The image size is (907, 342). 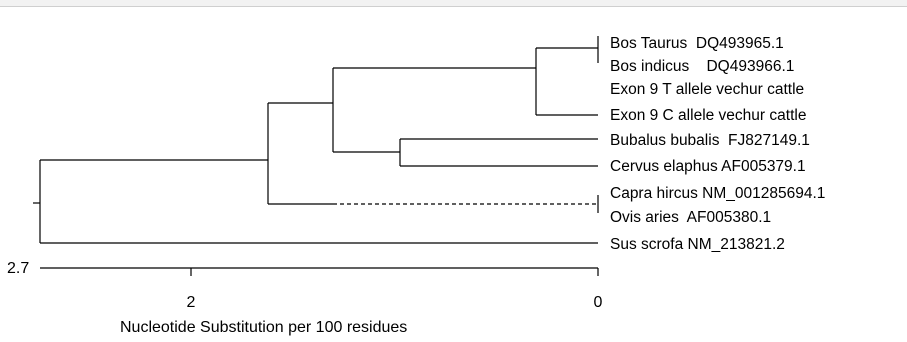 I want to click on leaf-label-ovis: Ovis aries AF005380.1, so click(x=690, y=217).